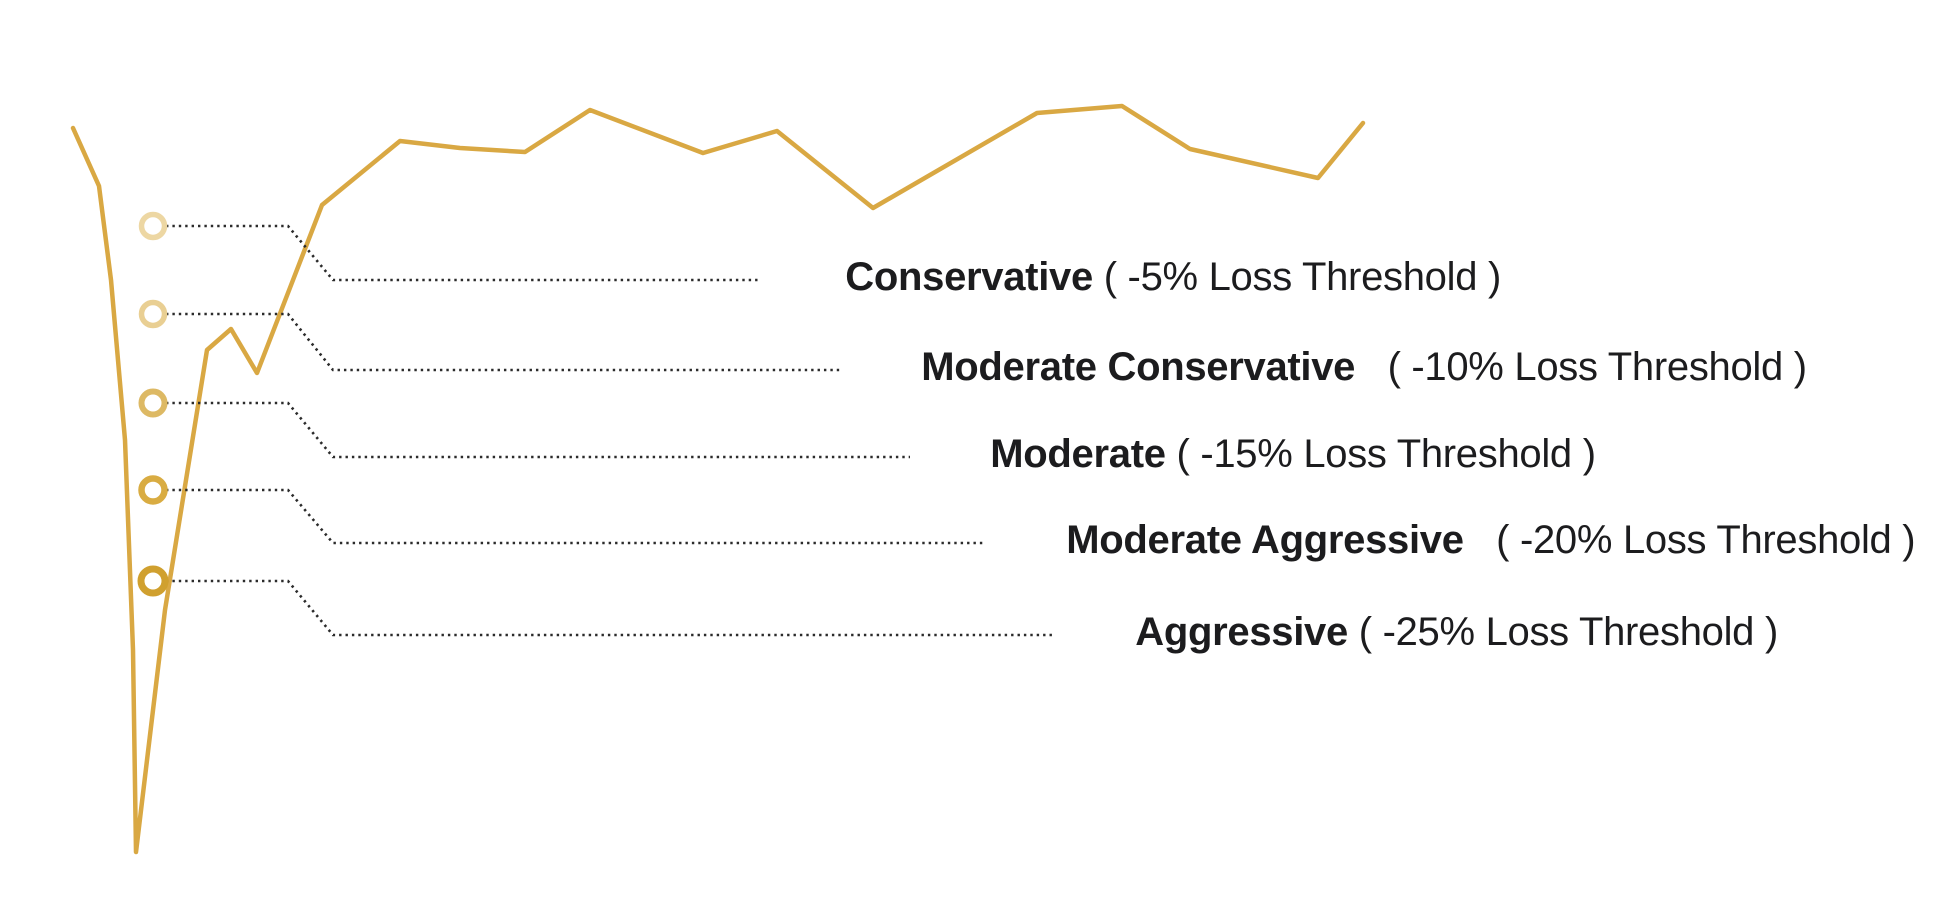 The width and height of the screenshot is (1942, 920). Describe the element at coordinates (153, 581) in the screenshot. I see `threshold-marker-aggressive` at that location.